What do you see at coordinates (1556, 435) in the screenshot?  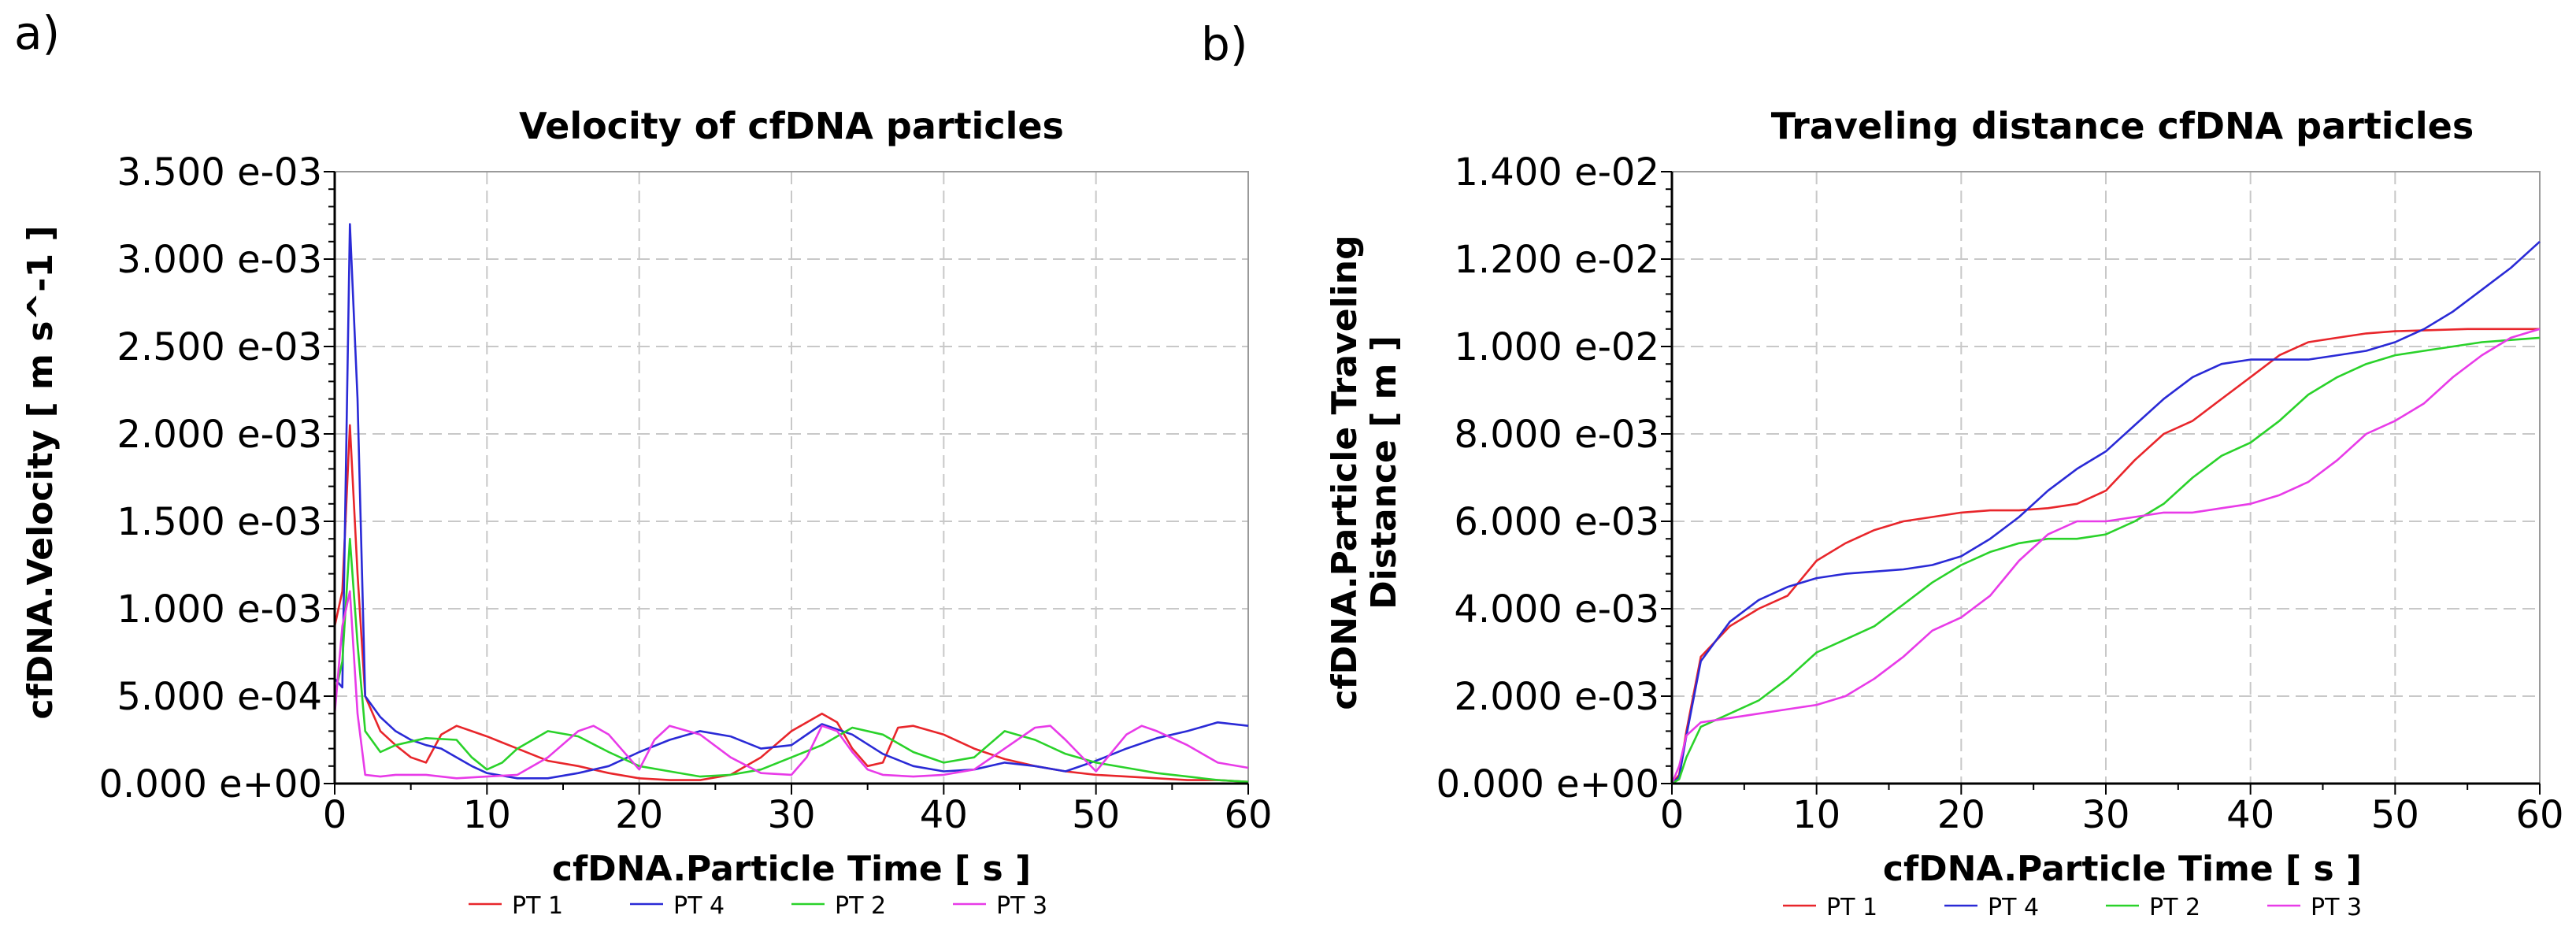 I see `y-tick-label: 8.000 e-03` at bounding box center [1556, 435].